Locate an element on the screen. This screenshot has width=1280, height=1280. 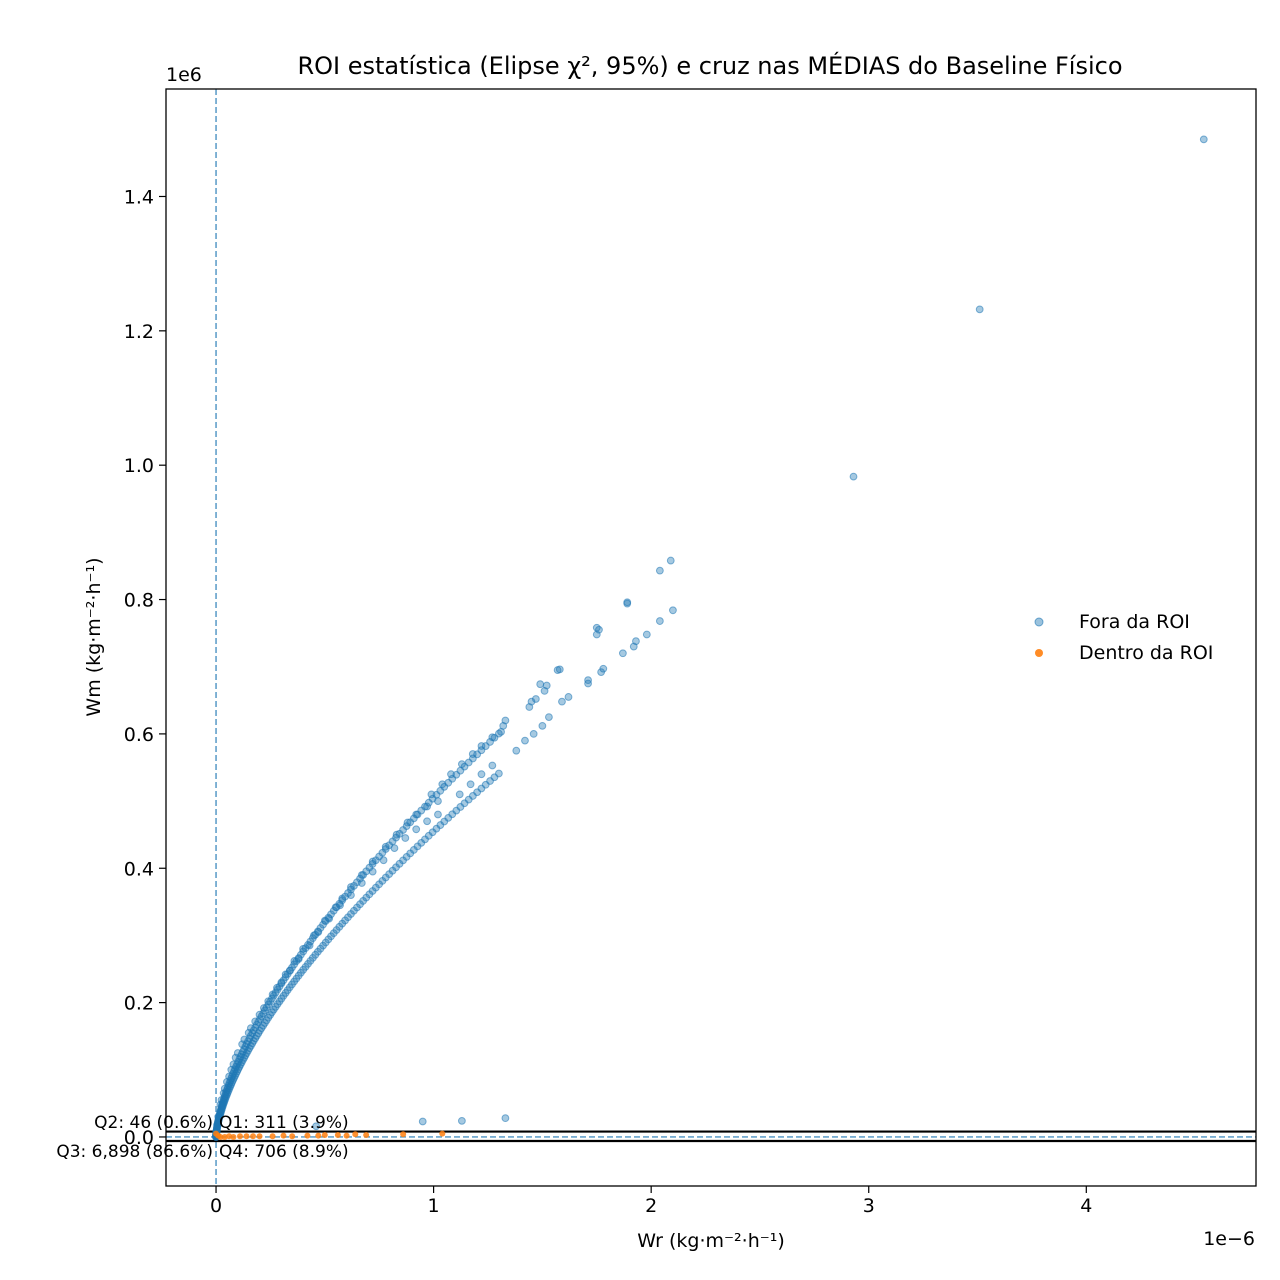
y-scale-label: 1e6 is located at coordinates (184, 75).